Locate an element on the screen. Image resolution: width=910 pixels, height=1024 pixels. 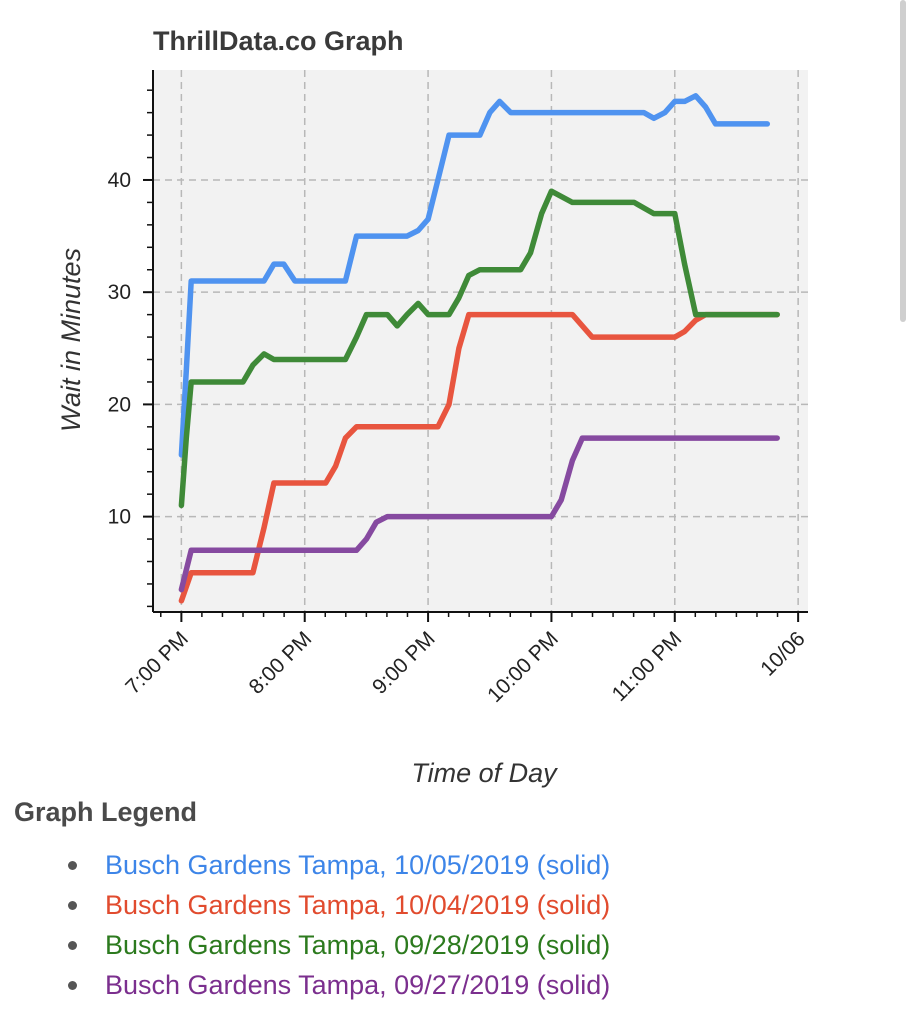
legend-label: Busch Gardens Tampa, 09/27/2019 (solid) is located at coordinates (358, 985).